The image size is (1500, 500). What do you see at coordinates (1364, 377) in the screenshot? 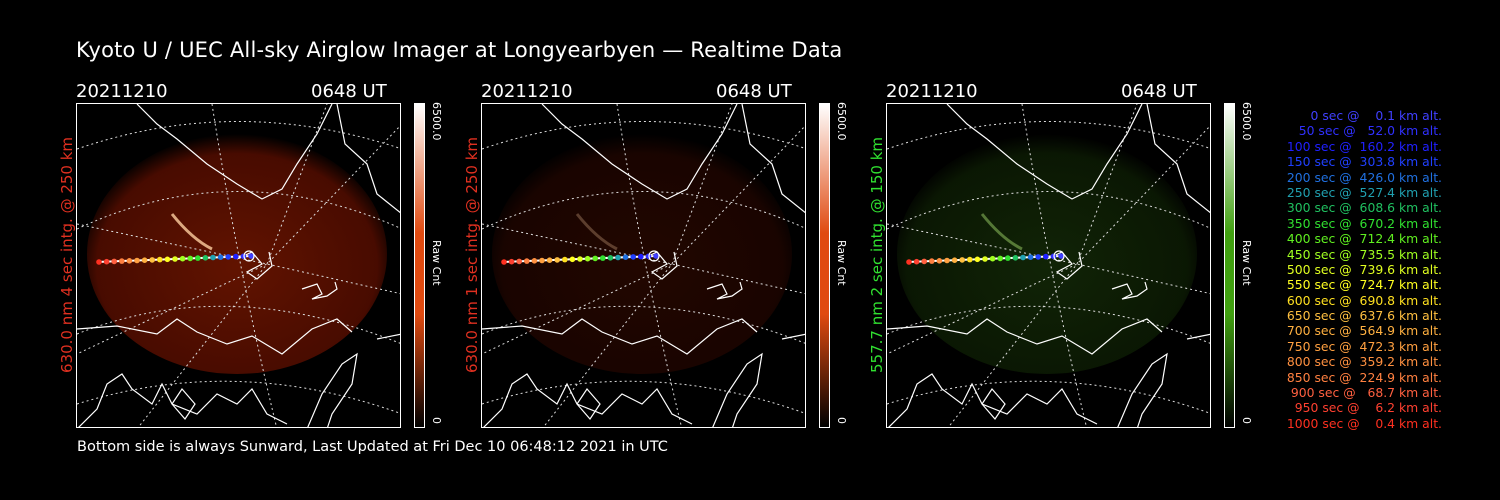
I see `legend-row: 850 sec @ 224.9 km alt.` at bounding box center [1364, 377].